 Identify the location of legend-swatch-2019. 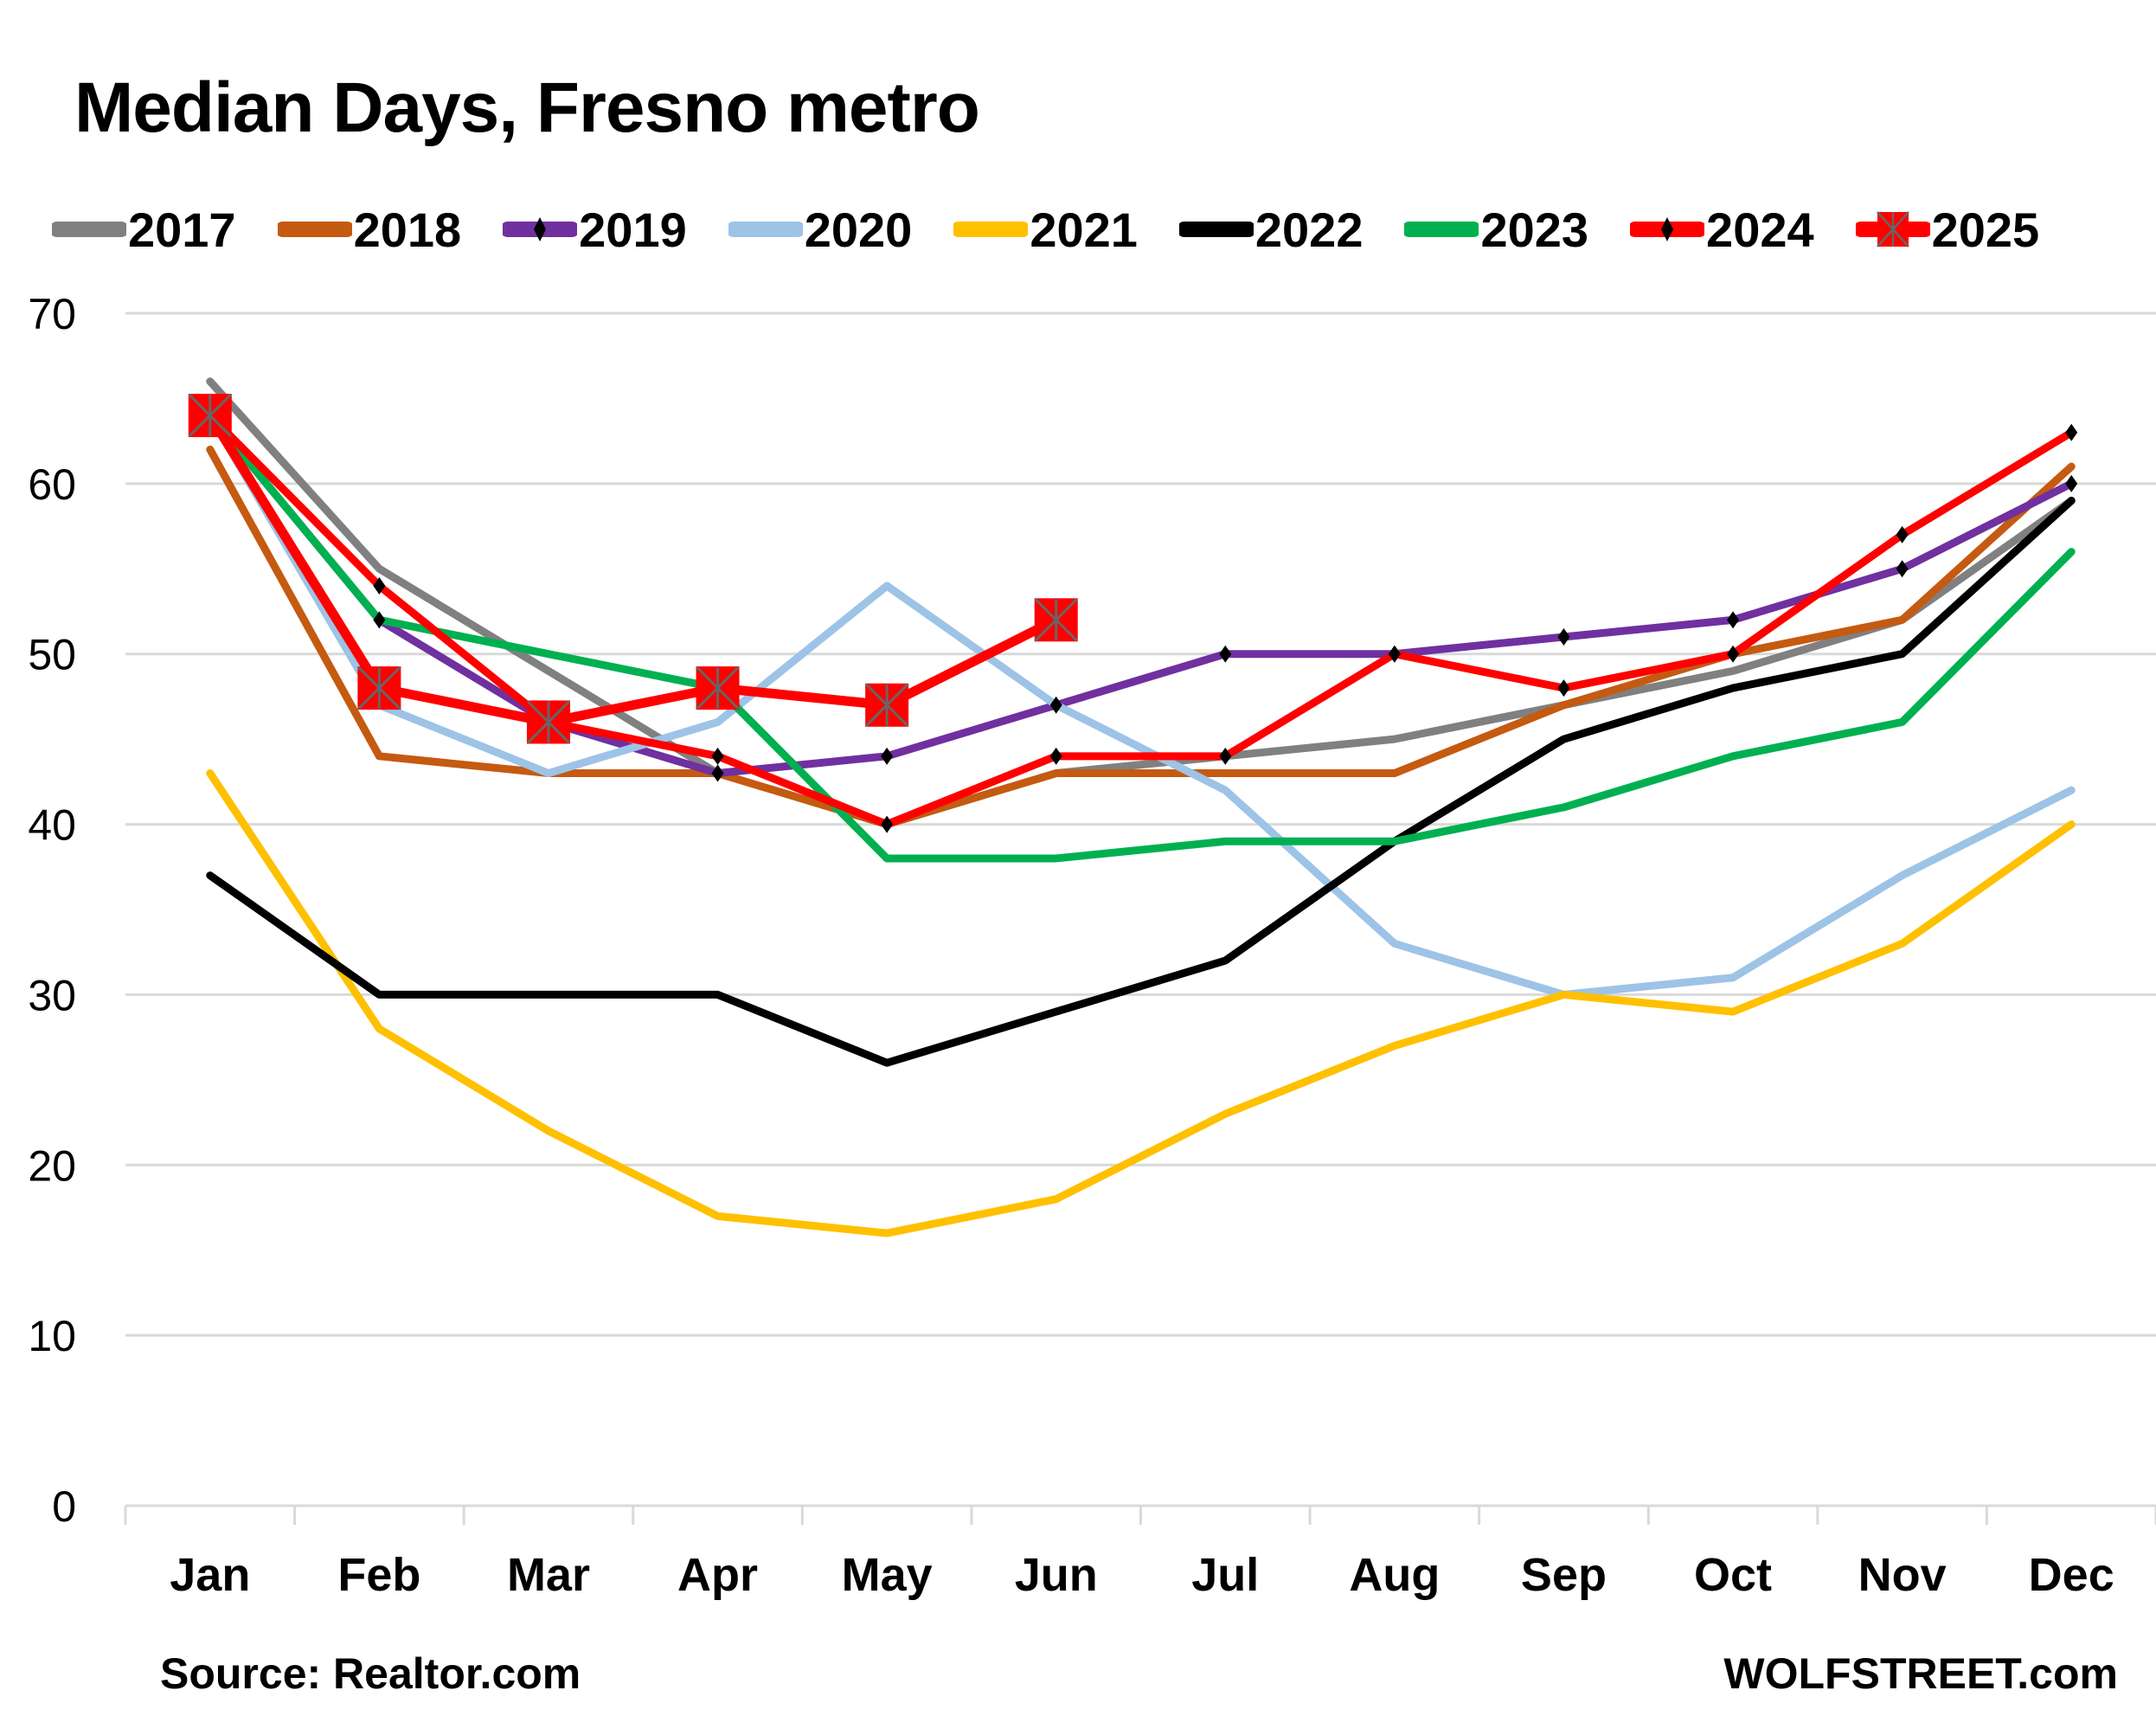
(540, 229).